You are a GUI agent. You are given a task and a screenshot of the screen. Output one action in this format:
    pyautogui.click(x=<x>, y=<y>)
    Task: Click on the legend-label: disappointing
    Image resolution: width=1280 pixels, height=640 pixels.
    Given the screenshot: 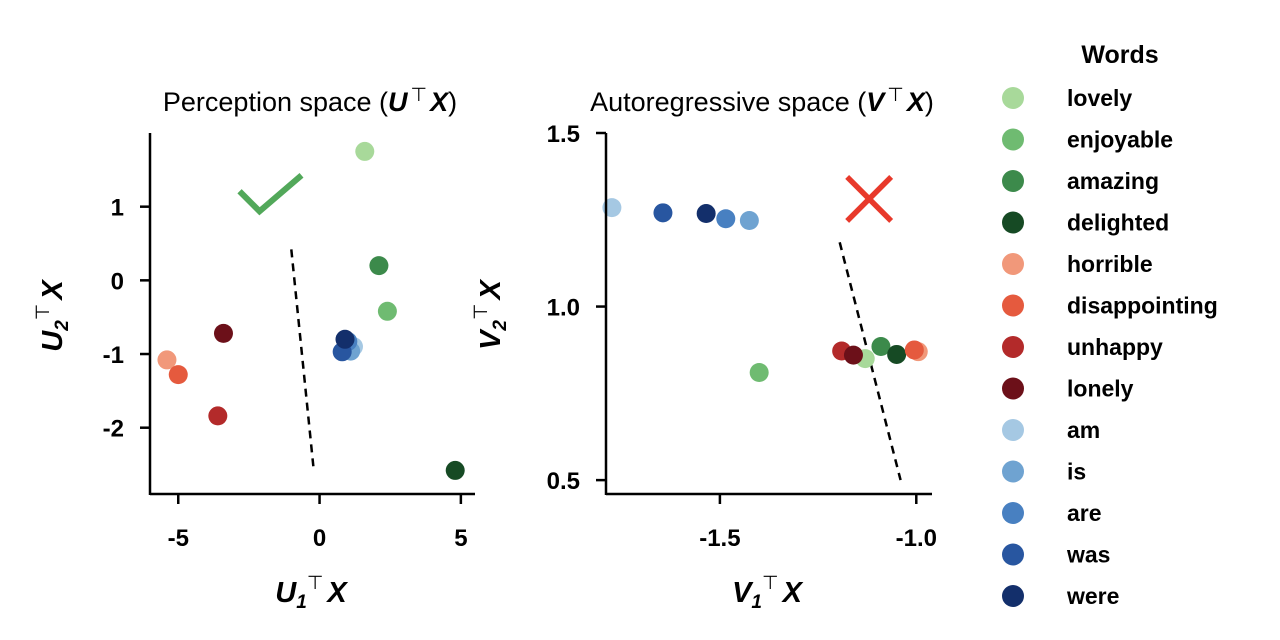 What is the action you would take?
    pyautogui.click(x=1142, y=306)
    